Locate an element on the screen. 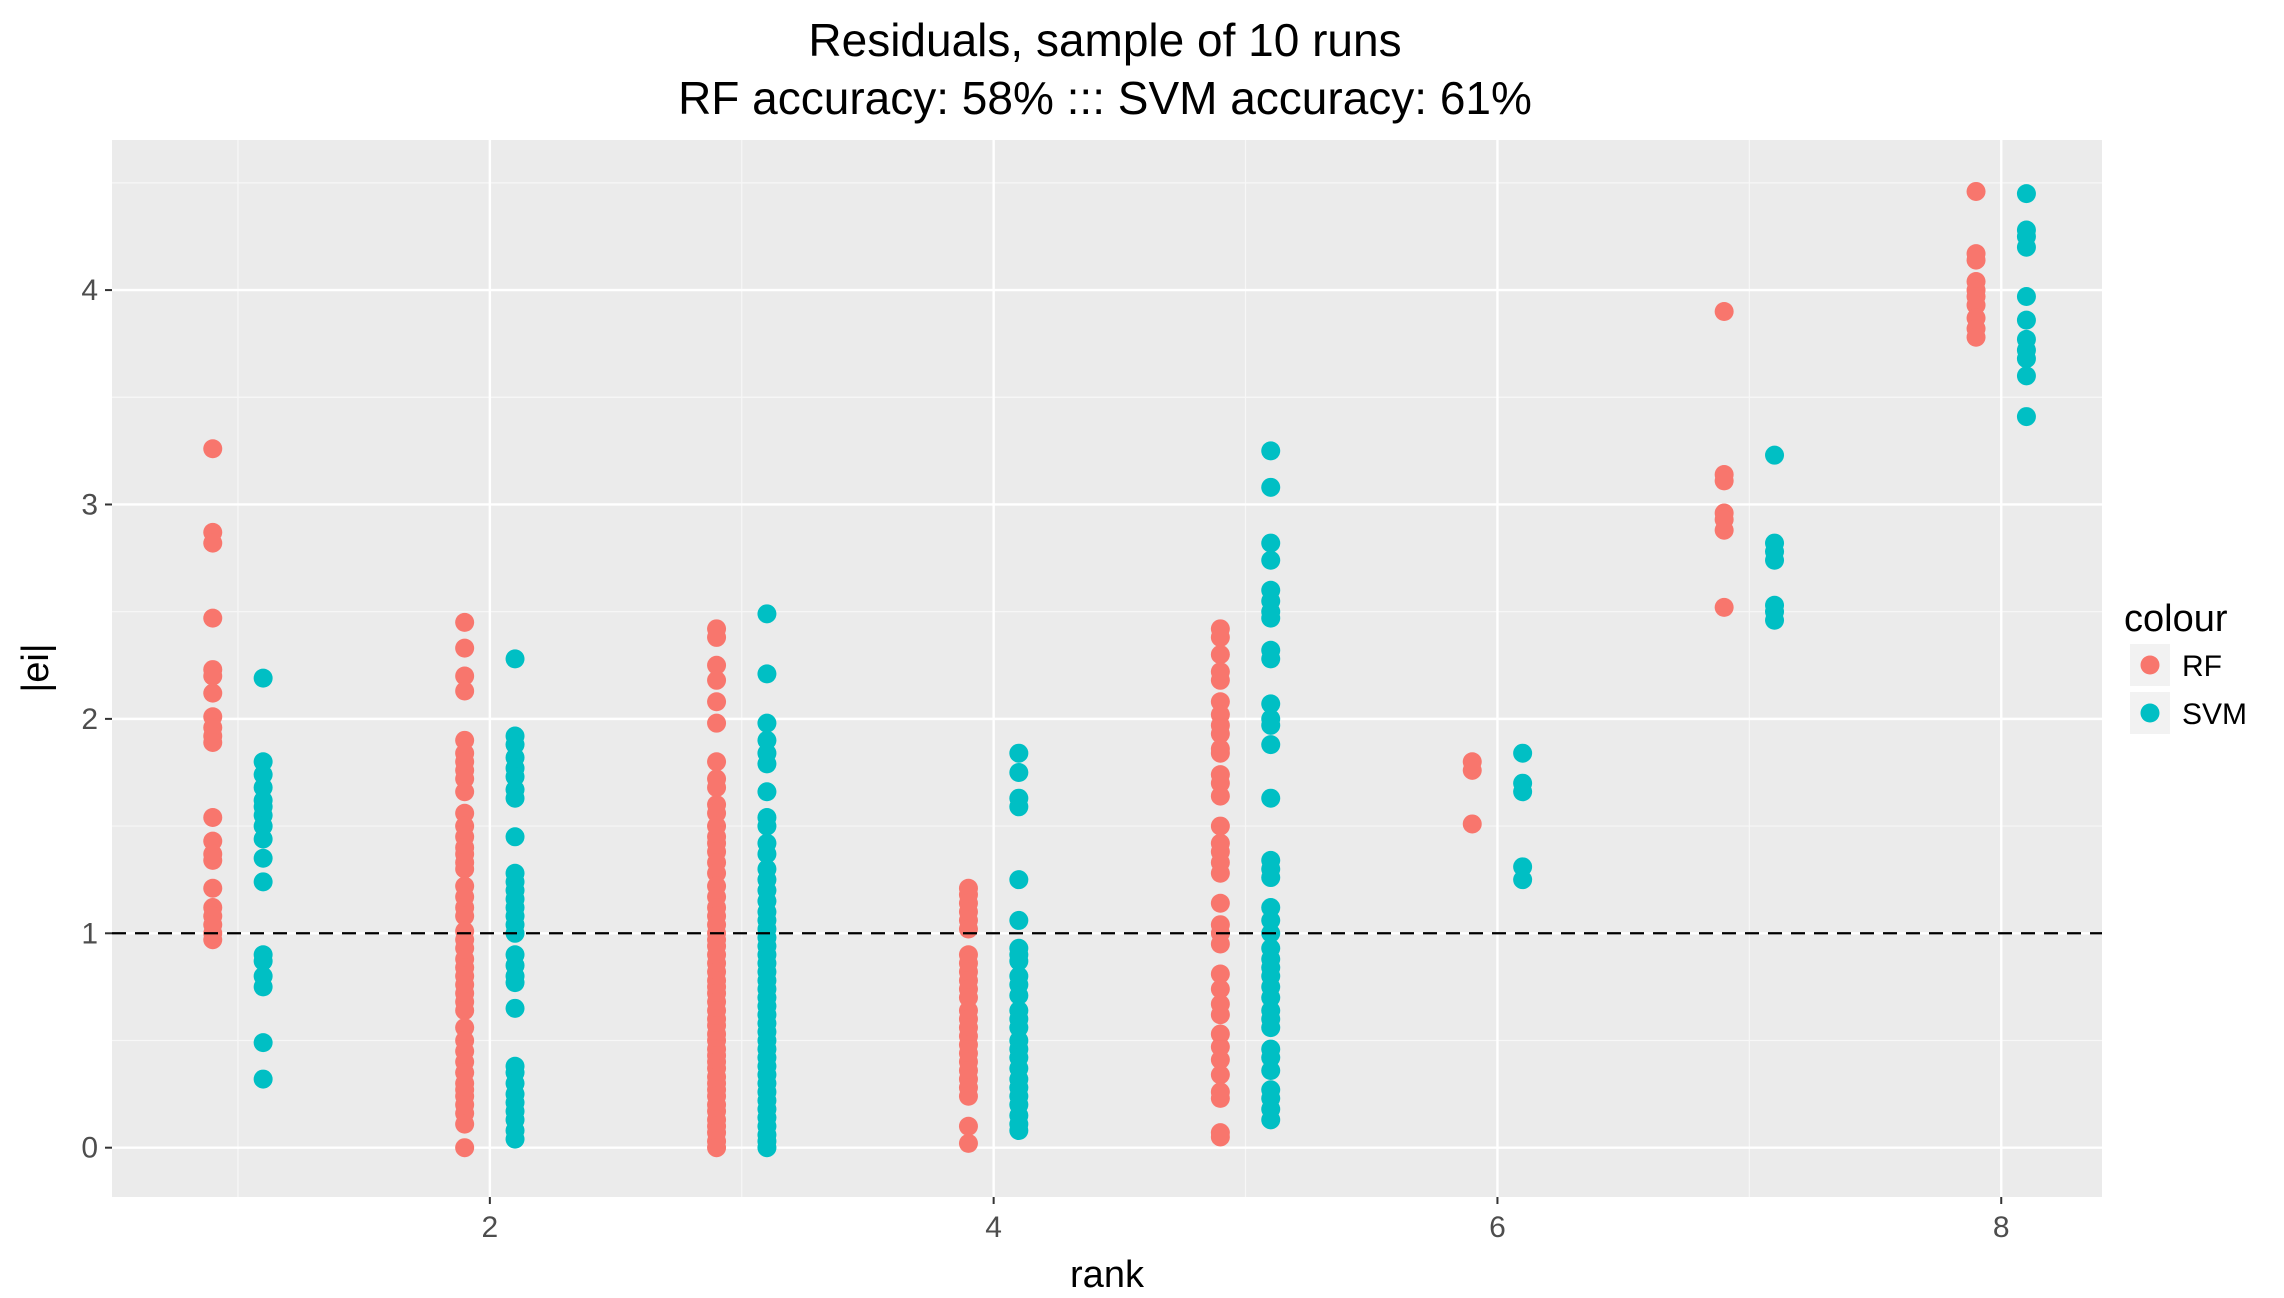  y-tick-label: 3 is located at coordinates (89, 504).